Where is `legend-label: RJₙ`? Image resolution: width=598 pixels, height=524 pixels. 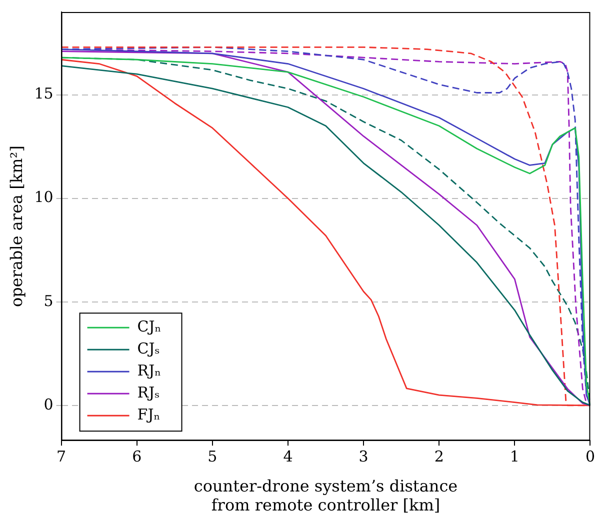 legend-label: RJₙ is located at coordinates (149, 370).